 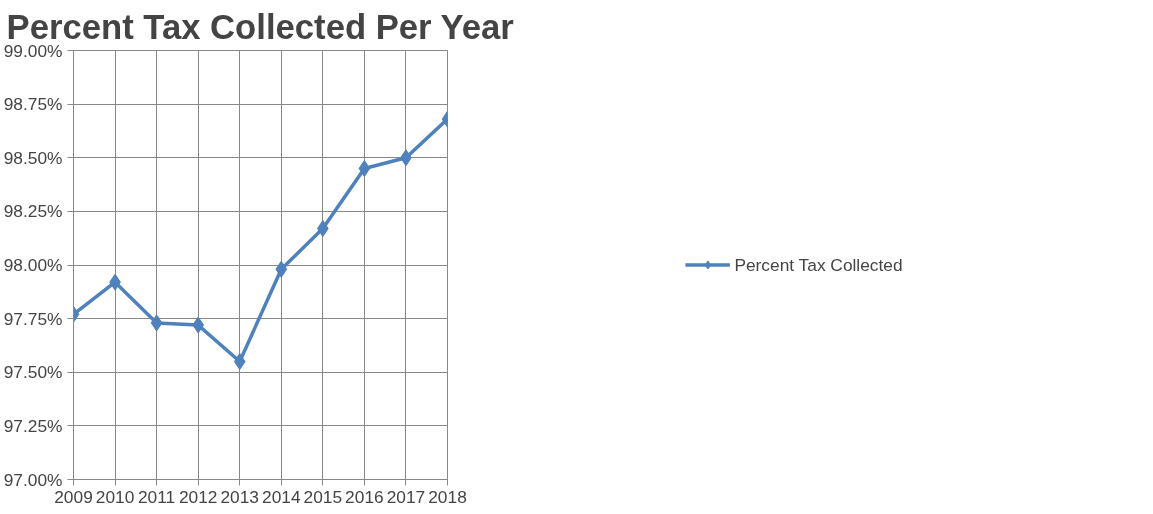 What do you see at coordinates (33, 211) in the screenshot?
I see `y-tick-label: 98.25%` at bounding box center [33, 211].